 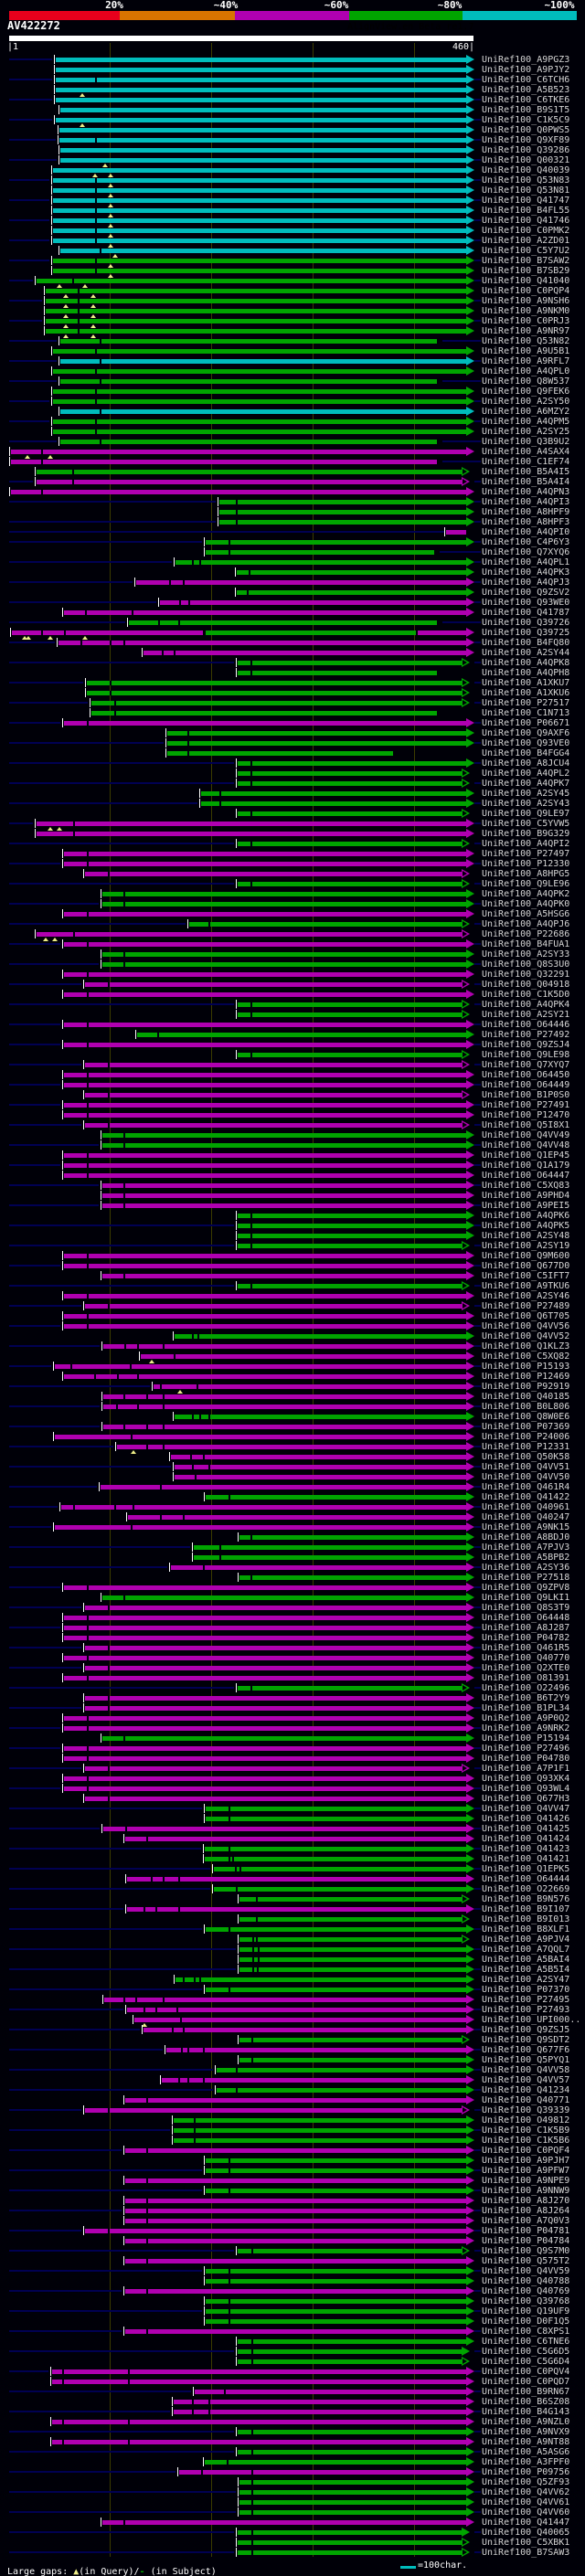 What do you see at coordinates (293, 613) in the screenshot?
I see `hit-row: UniRef100_Q41787` at bounding box center [293, 613].